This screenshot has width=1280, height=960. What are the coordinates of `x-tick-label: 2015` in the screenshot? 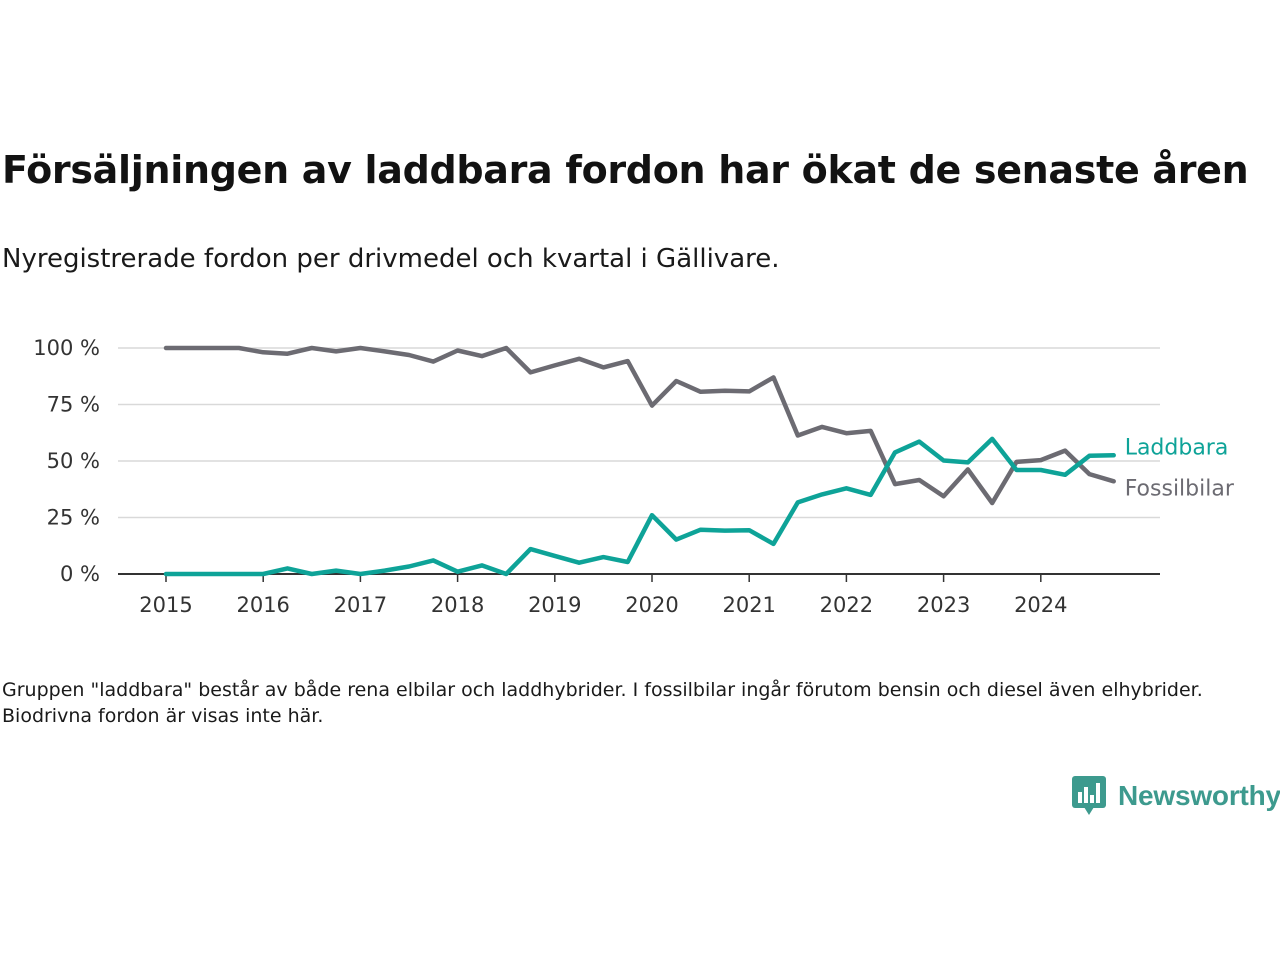 It's located at (165, 605).